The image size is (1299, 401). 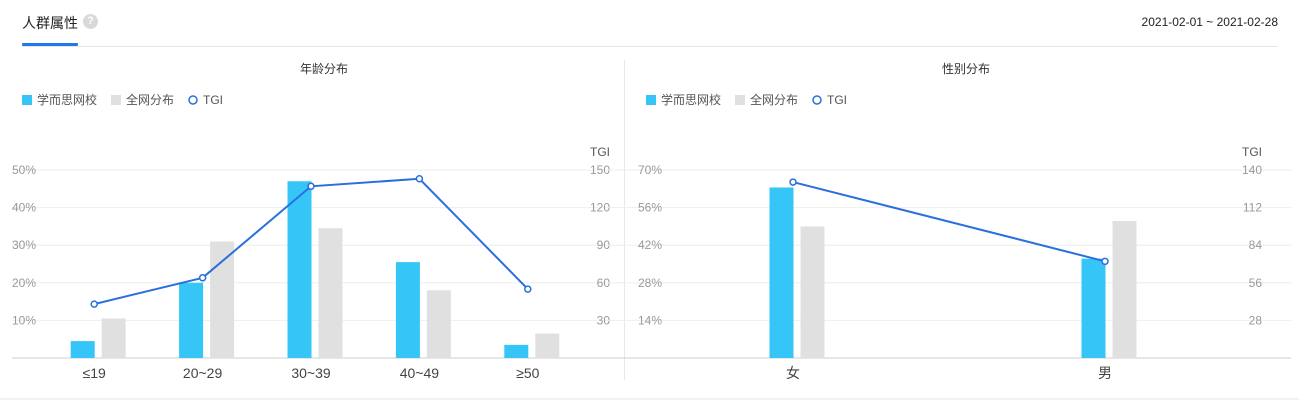 I want to click on x-tick-label: ≤19, so click(x=94, y=373).